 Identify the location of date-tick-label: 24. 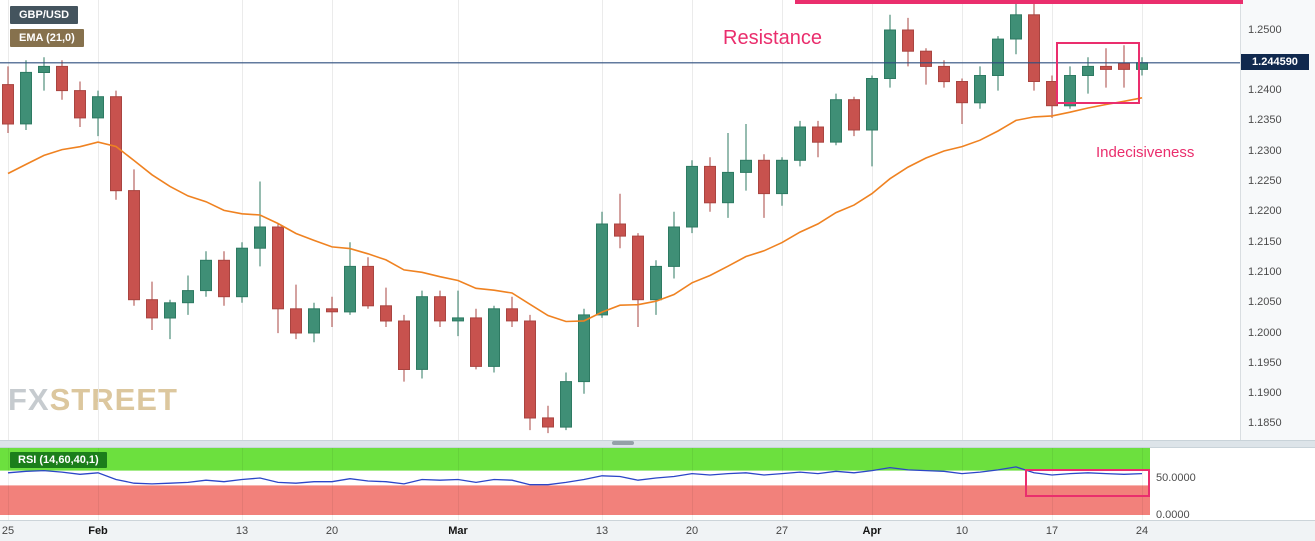
(1142, 531).